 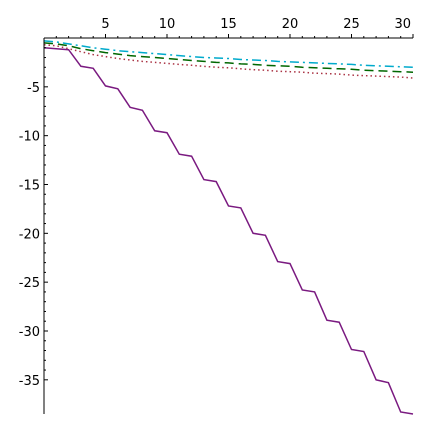 I want to click on x-tick-label: 20, so click(x=290, y=24).